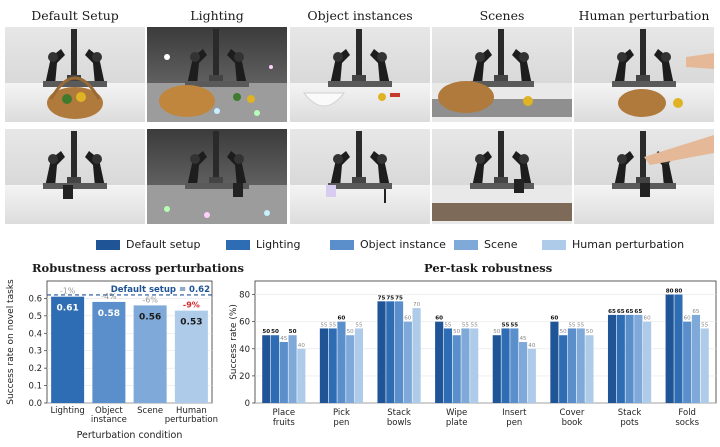 This screenshot has height=447, width=720. I want to click on legend-swatch-default-setup, so click(108, 245).